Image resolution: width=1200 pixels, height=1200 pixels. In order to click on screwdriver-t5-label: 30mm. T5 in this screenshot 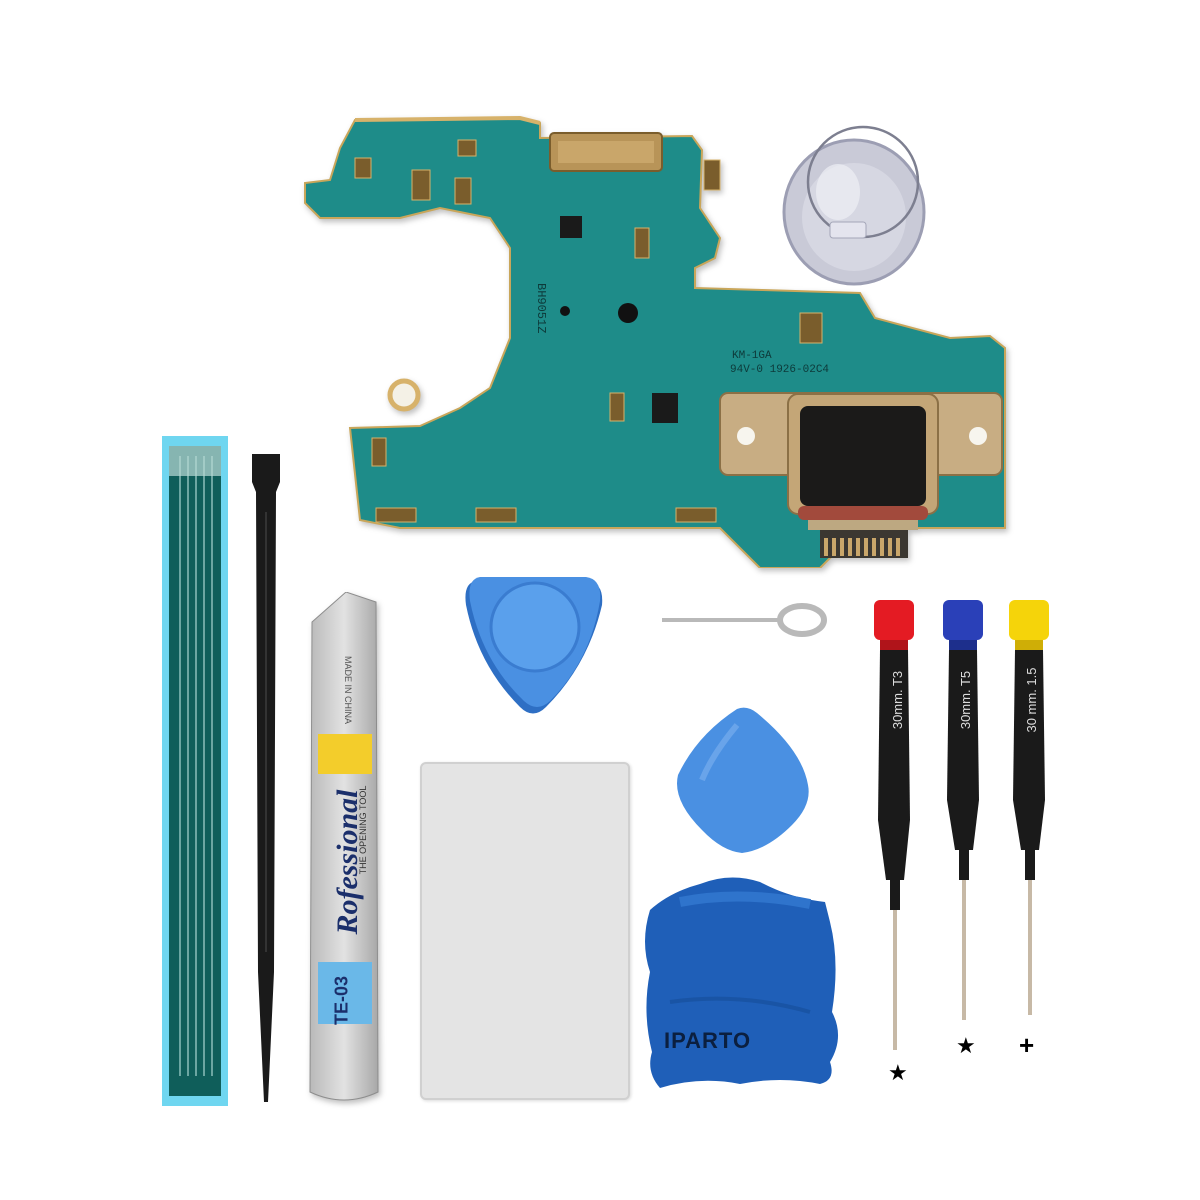, I will do `click(968, 700)`.